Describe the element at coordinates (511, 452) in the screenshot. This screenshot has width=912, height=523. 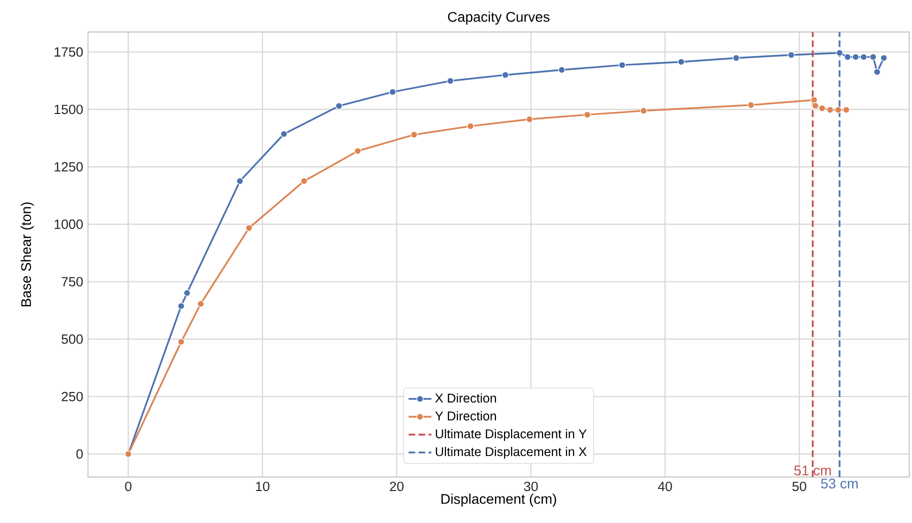
I see `legend-label: Ultimate Displacement in X` at that location.